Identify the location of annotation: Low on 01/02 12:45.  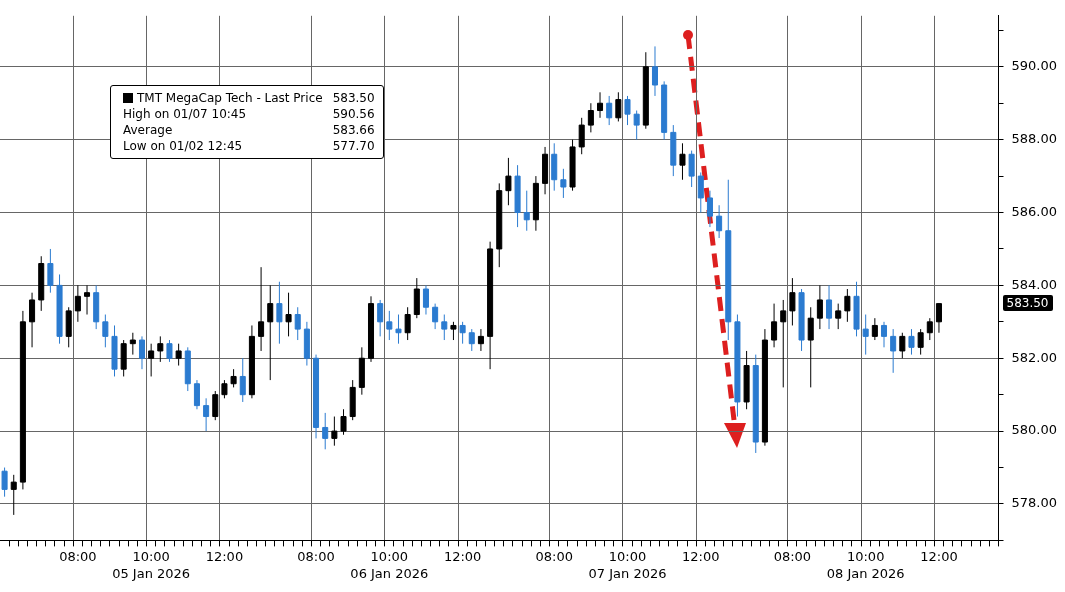
(183, 146).